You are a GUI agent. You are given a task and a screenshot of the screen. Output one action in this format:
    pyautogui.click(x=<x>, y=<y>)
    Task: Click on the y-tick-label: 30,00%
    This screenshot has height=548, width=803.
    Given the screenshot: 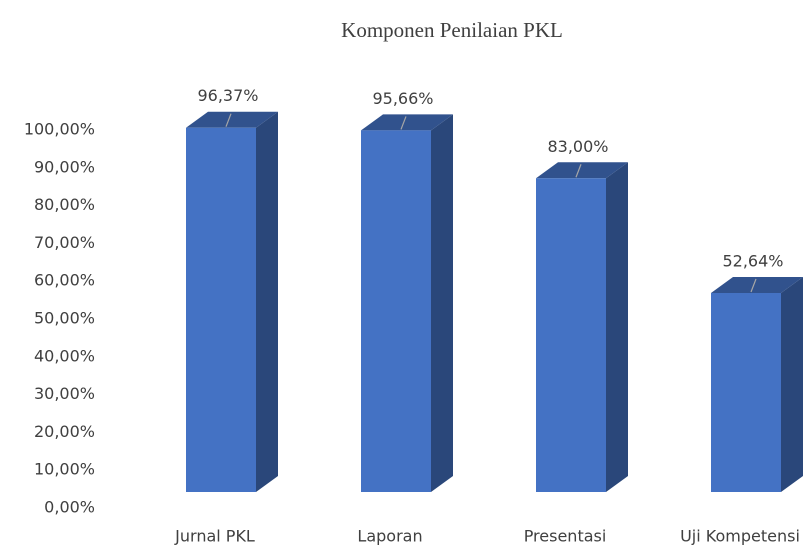 What is the action you would take?
    pyautogui.click(x=64, y=393)
    